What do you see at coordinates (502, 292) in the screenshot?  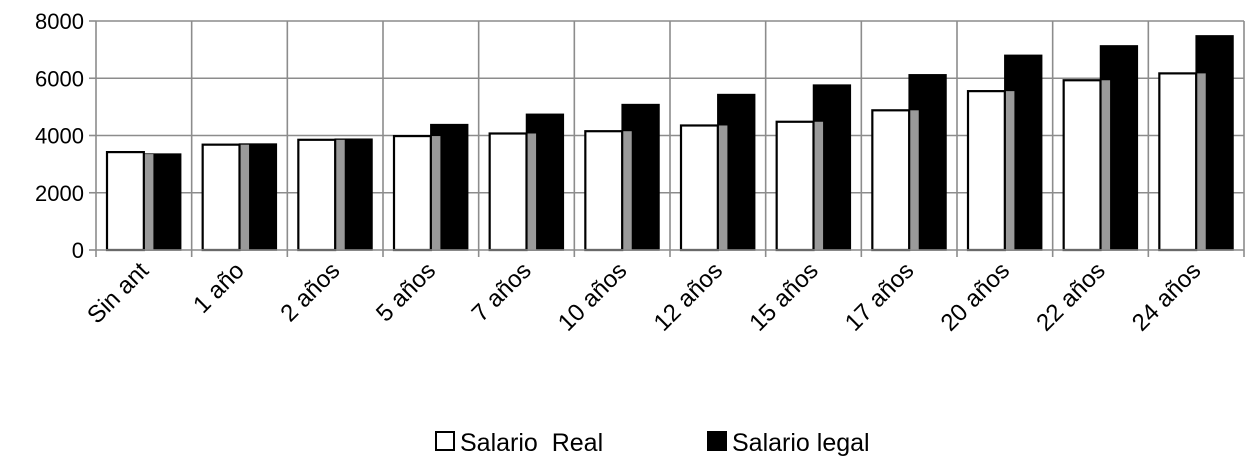 I see `x-tick-label: 7 años` at bounding box center [502, 292].